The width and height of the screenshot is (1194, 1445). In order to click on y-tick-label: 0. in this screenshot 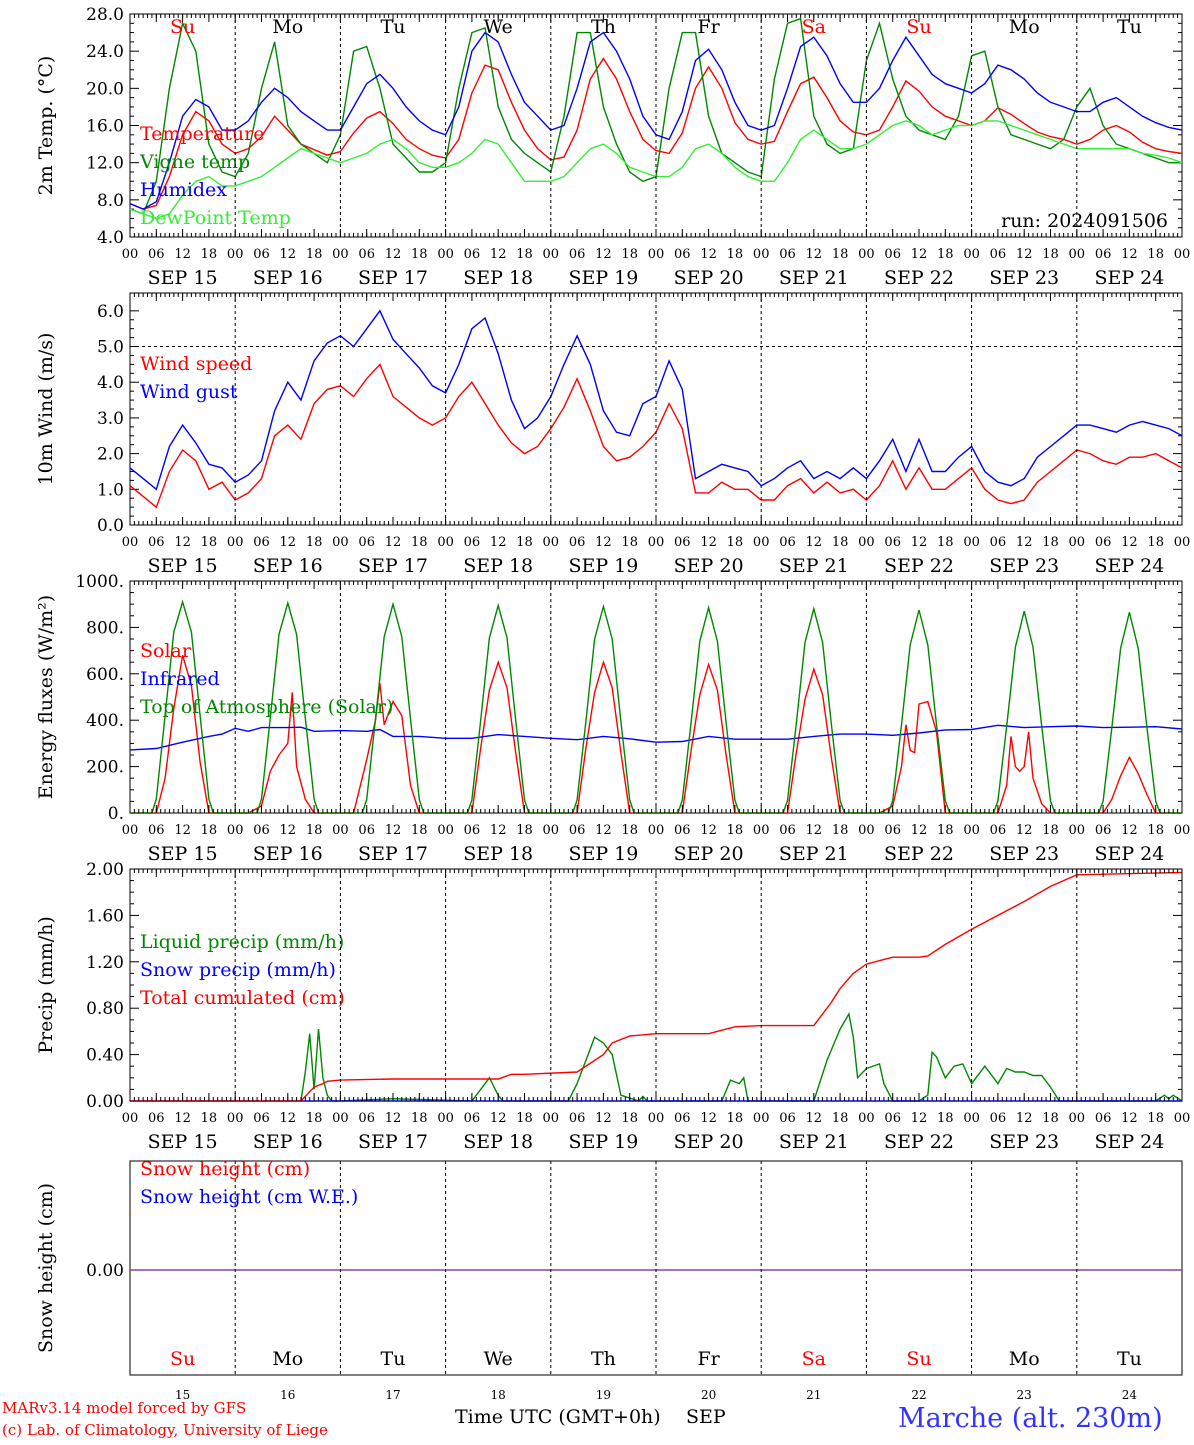, I will do `click(116, 814)`.